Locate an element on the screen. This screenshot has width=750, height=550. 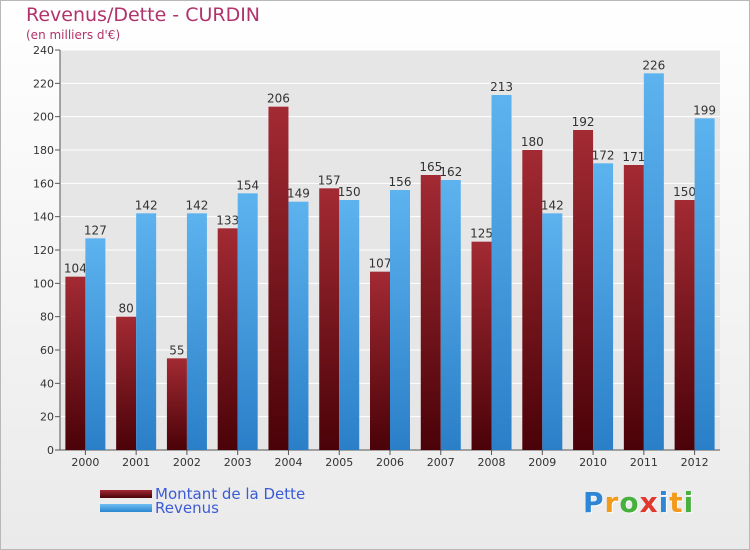
data-label-dette: 55 is located at coordinates (176, 350).